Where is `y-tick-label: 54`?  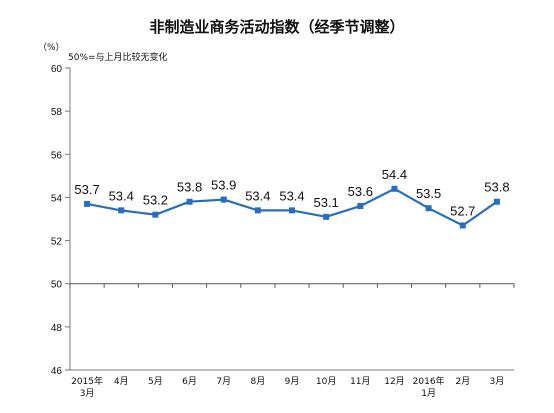 y-tick-label: 54 is located at coordinates (57, 198).